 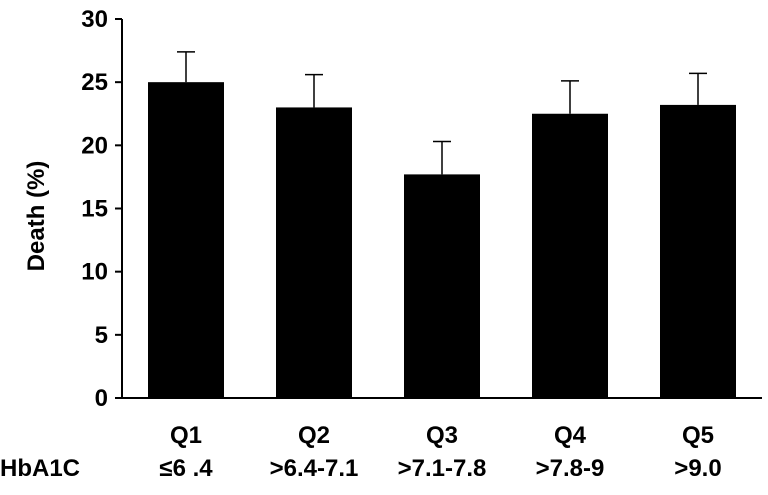 What do you see at coordinates (698, 435) in the screenshot?
I see `category-label-q5: Q5` at bounding box center [698, 435].